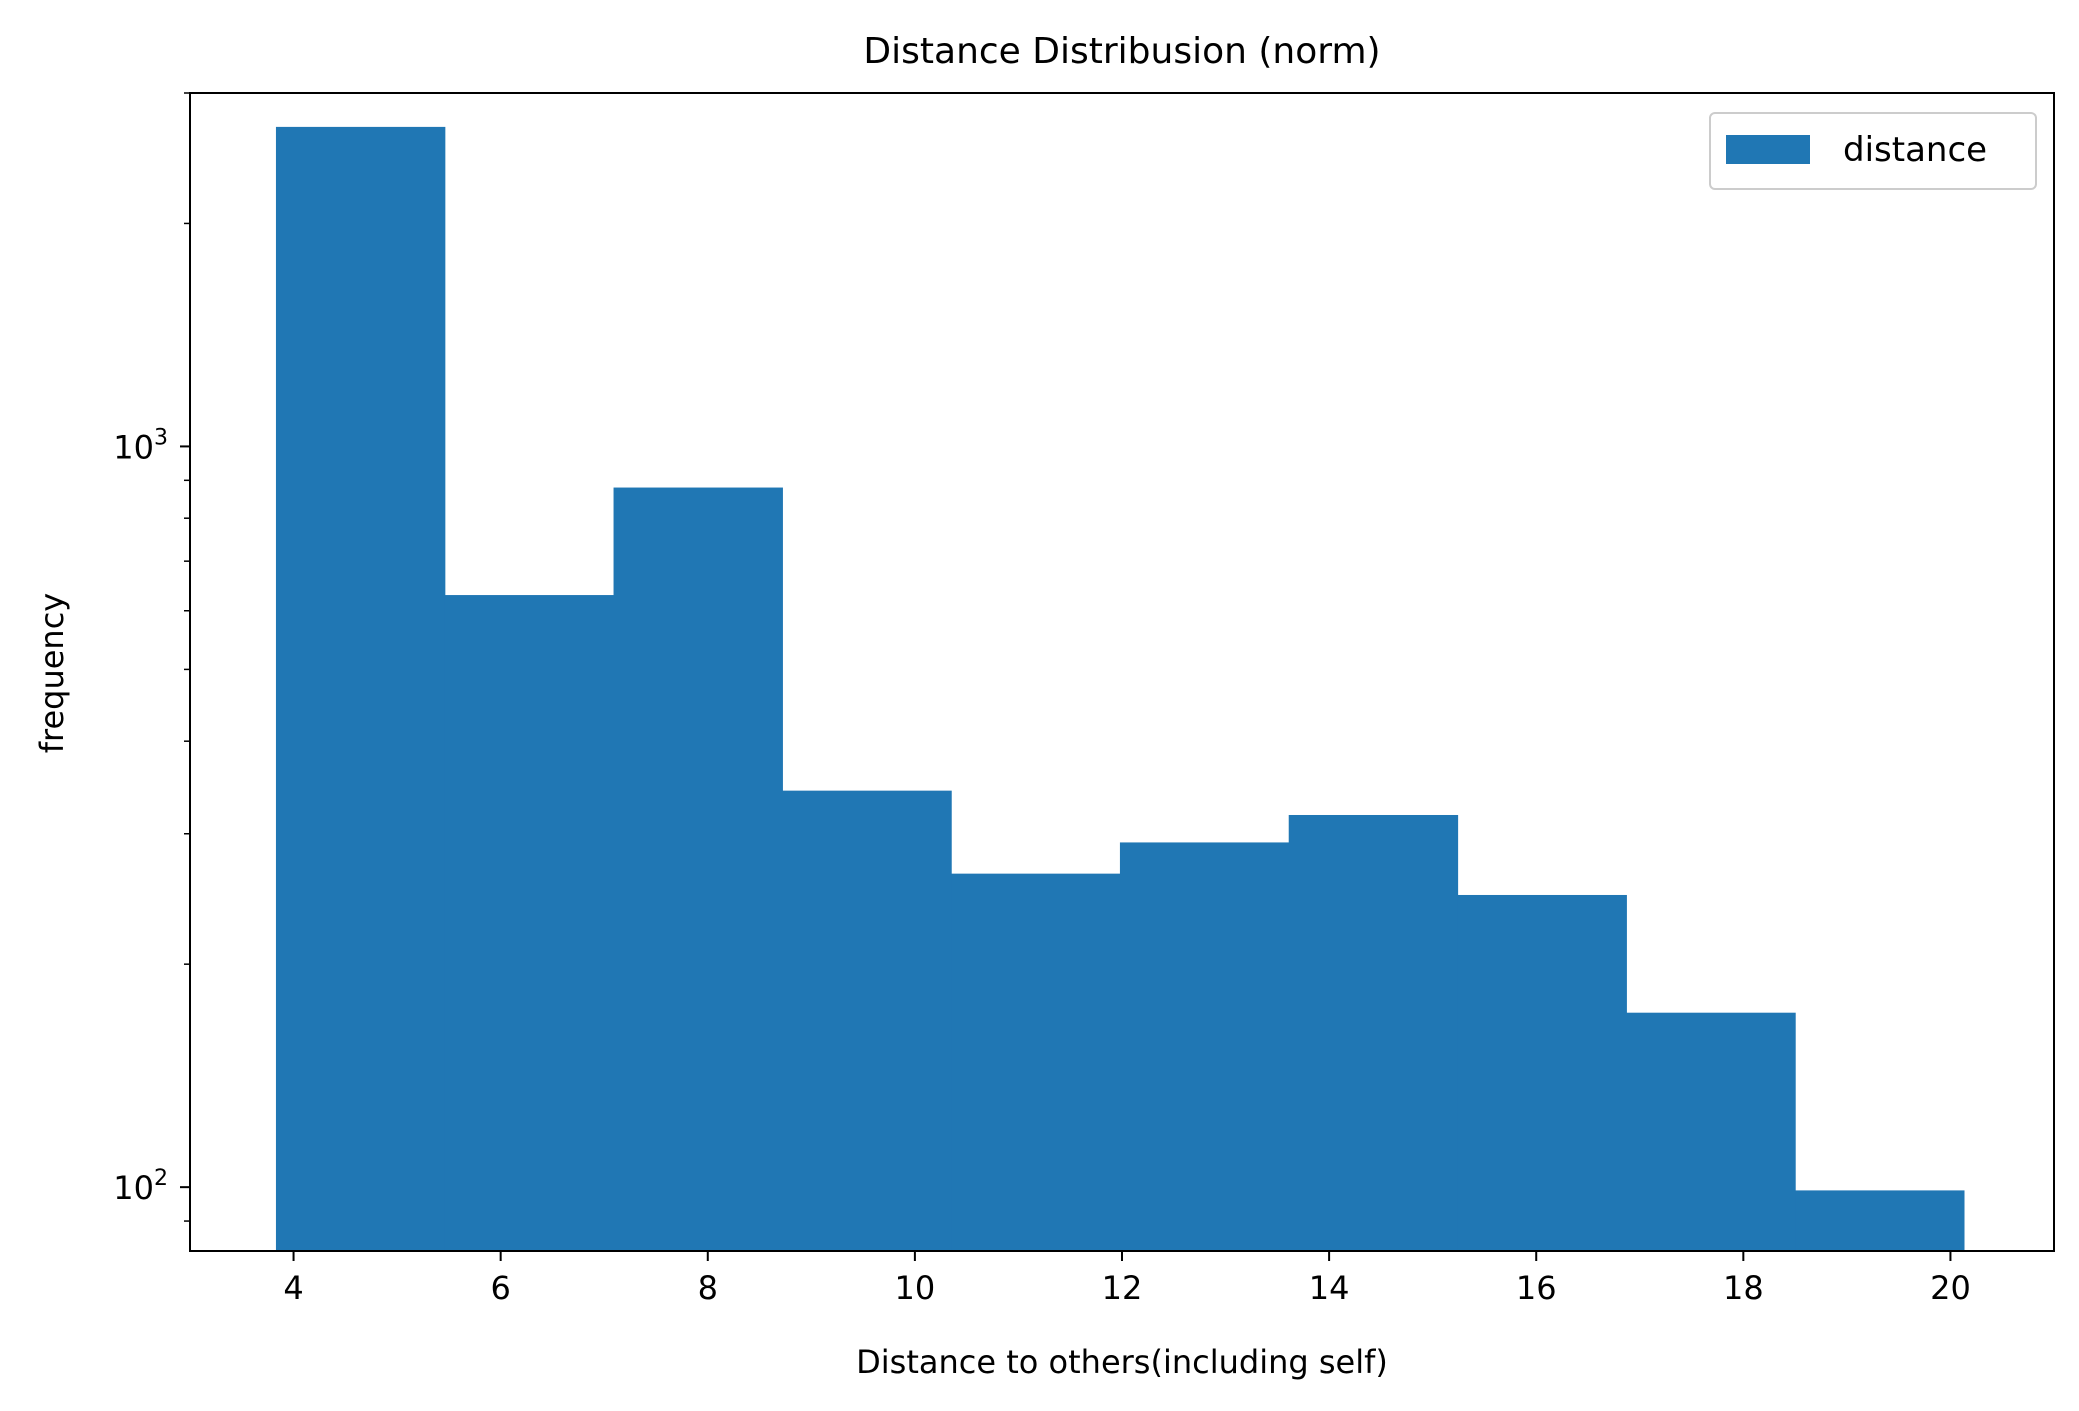  Describe the element at coordinates (1122, 1288) in the screenshot. I see `x-tick-label: 12` at that location.